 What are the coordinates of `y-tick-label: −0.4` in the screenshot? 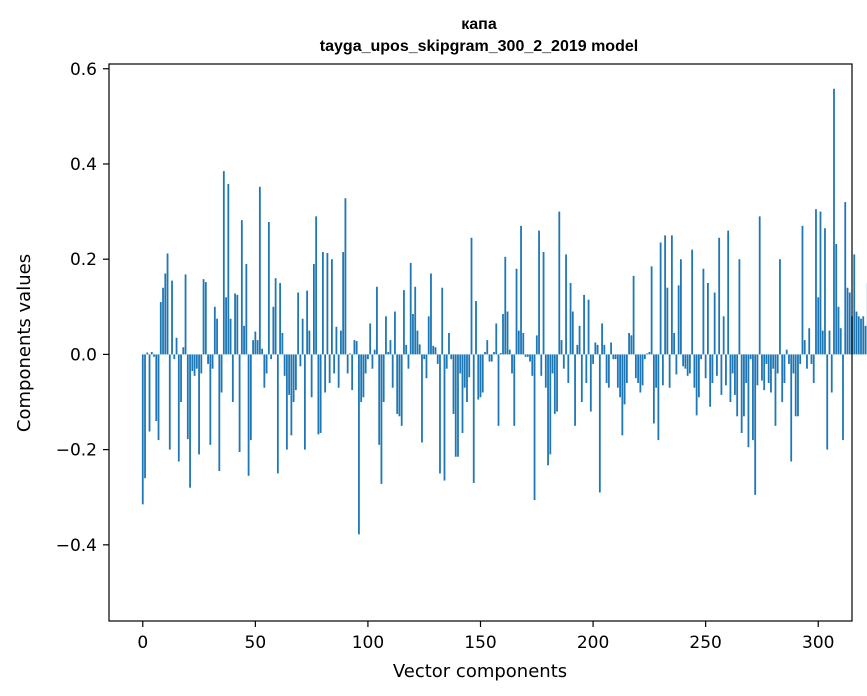 It's located at (76, 546).